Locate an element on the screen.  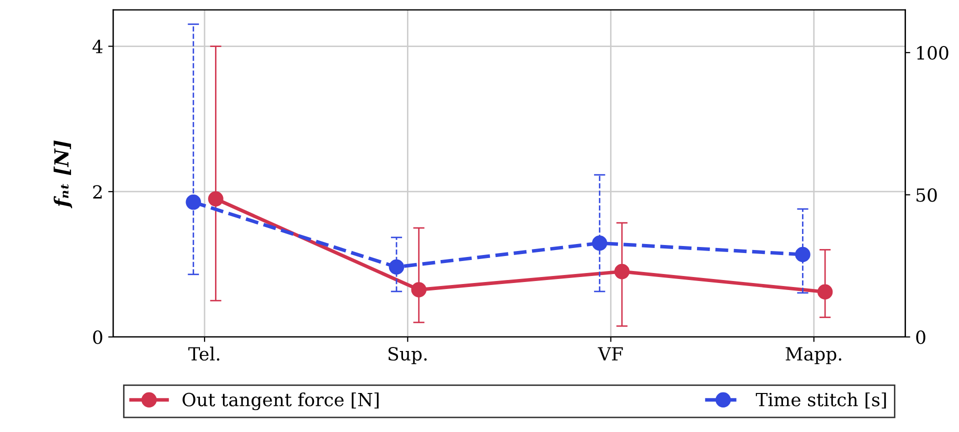
x-tick-label: VF is located at coordinates (610, 353).